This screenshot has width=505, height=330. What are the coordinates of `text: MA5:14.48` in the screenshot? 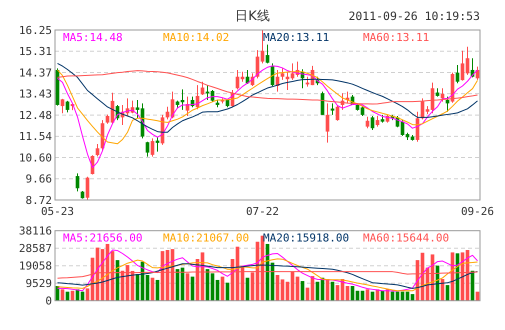 It's located at (93, 37).